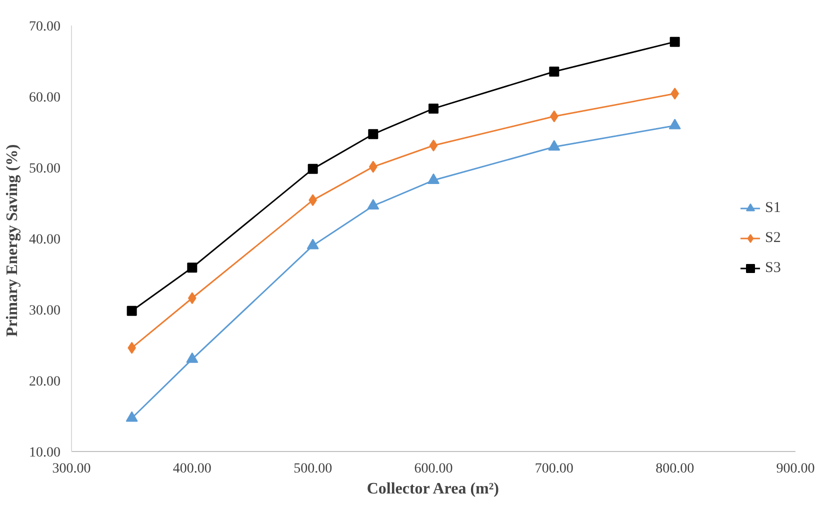  Describe the element at coordinates (44, 98) in the screenshot. I see `y-tick-label: 60.00` at that location.